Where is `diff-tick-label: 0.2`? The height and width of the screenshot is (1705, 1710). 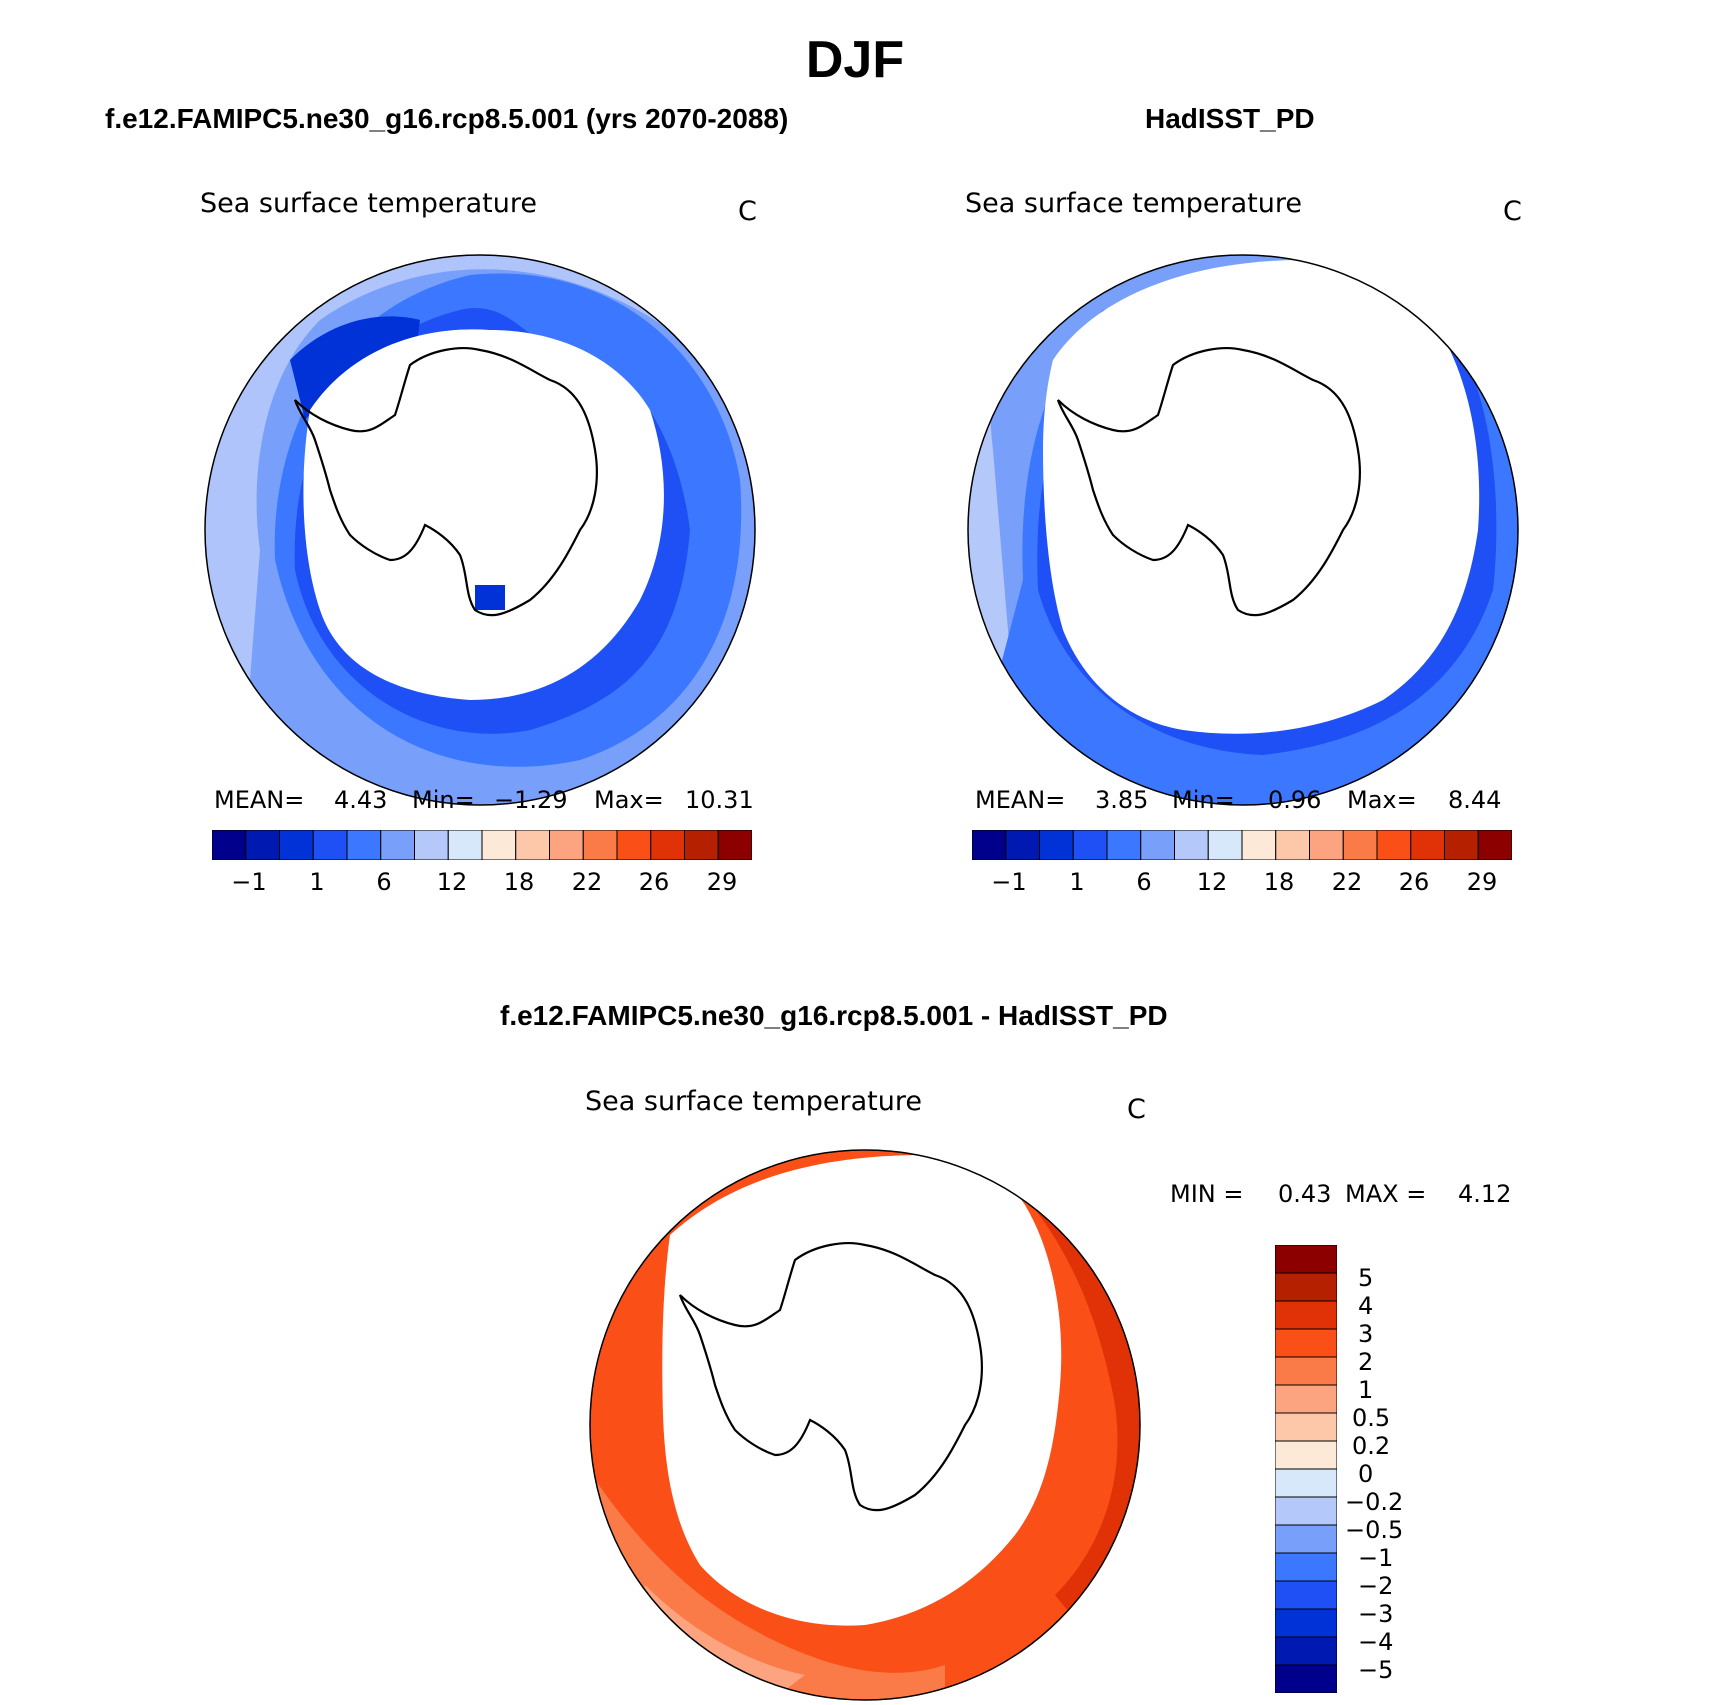 diff-tick-label: 0.2 is located at coordinates (1371, 1446).